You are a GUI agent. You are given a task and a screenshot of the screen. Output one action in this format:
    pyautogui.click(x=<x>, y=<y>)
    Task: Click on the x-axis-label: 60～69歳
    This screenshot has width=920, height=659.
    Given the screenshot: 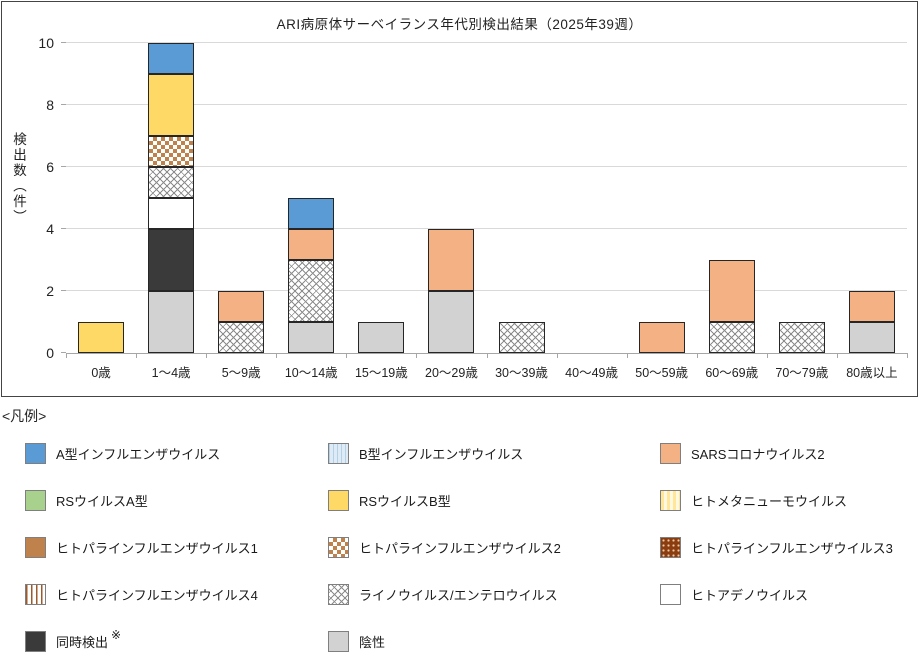 What is the action you would take?
    pyautogui.click(x=732, y=373)
    